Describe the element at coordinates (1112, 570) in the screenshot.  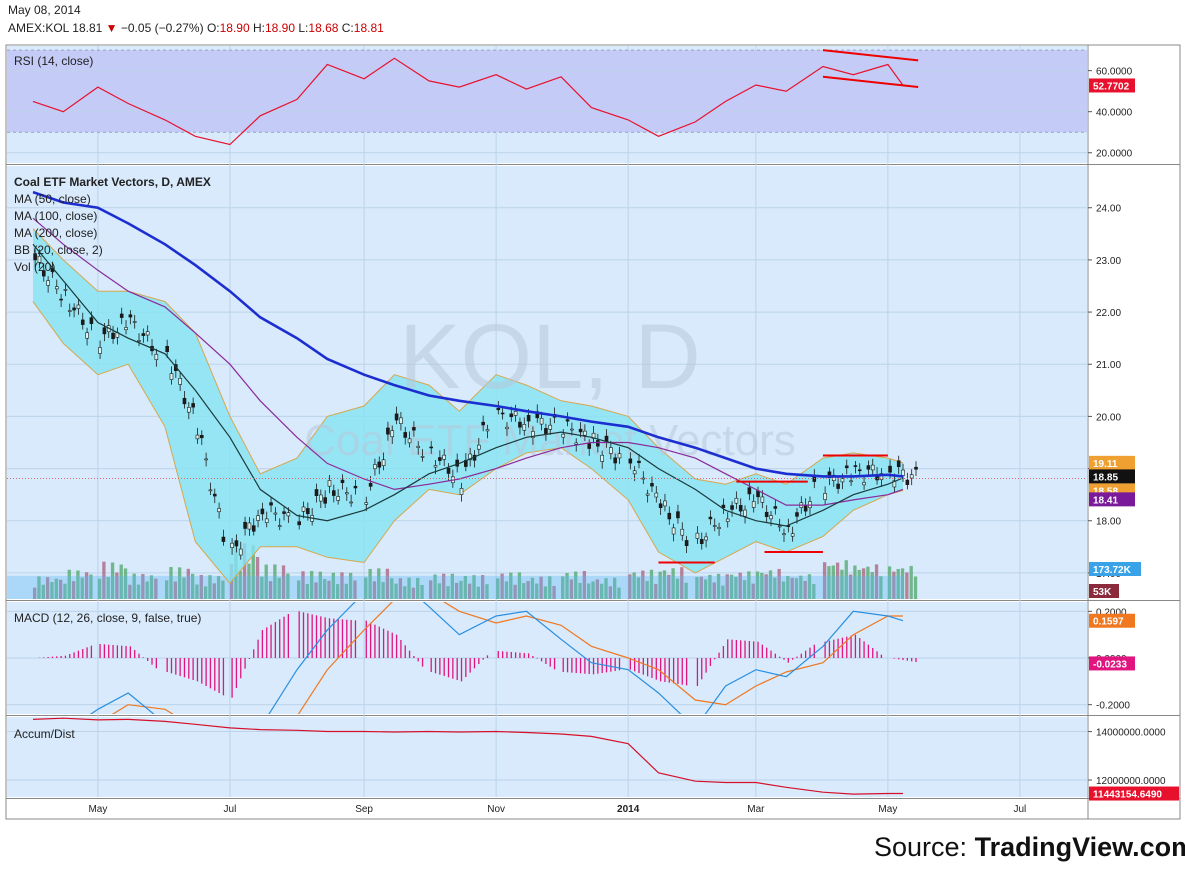
I see `volume-ma-badge-label: 173.72K` at that location.